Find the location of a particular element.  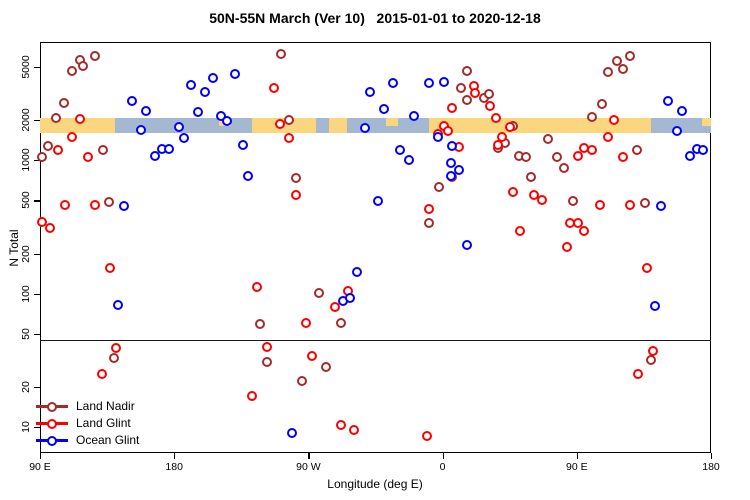

y-tick-label: 10 is located at coordinates (26, 427).